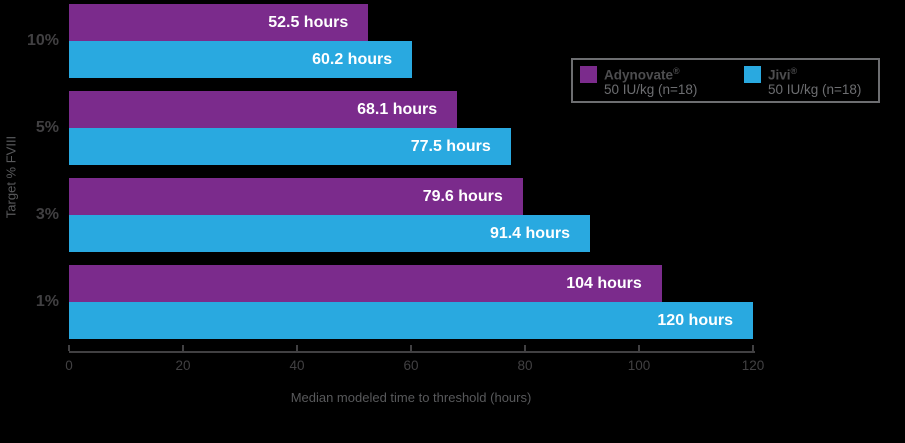  Describe the element at coordinates (69, 365) in the screenshot. I see `x-tick-label-0: 0` at that location.